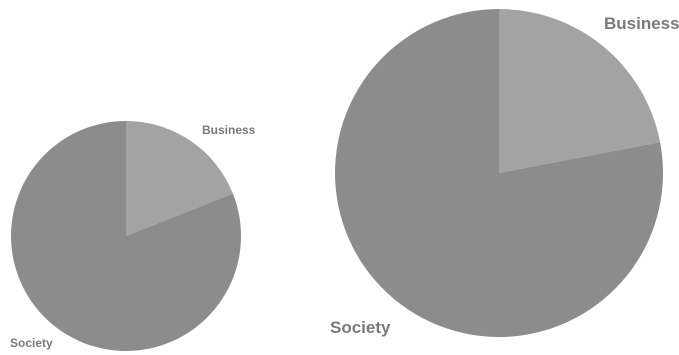 Image resolution: width=679 pixels, height=355 pixels. What do you see at coordinates (580, 91) in the screenshot?
I see `large-pie-slice-business` at bounding box center [580, 91].